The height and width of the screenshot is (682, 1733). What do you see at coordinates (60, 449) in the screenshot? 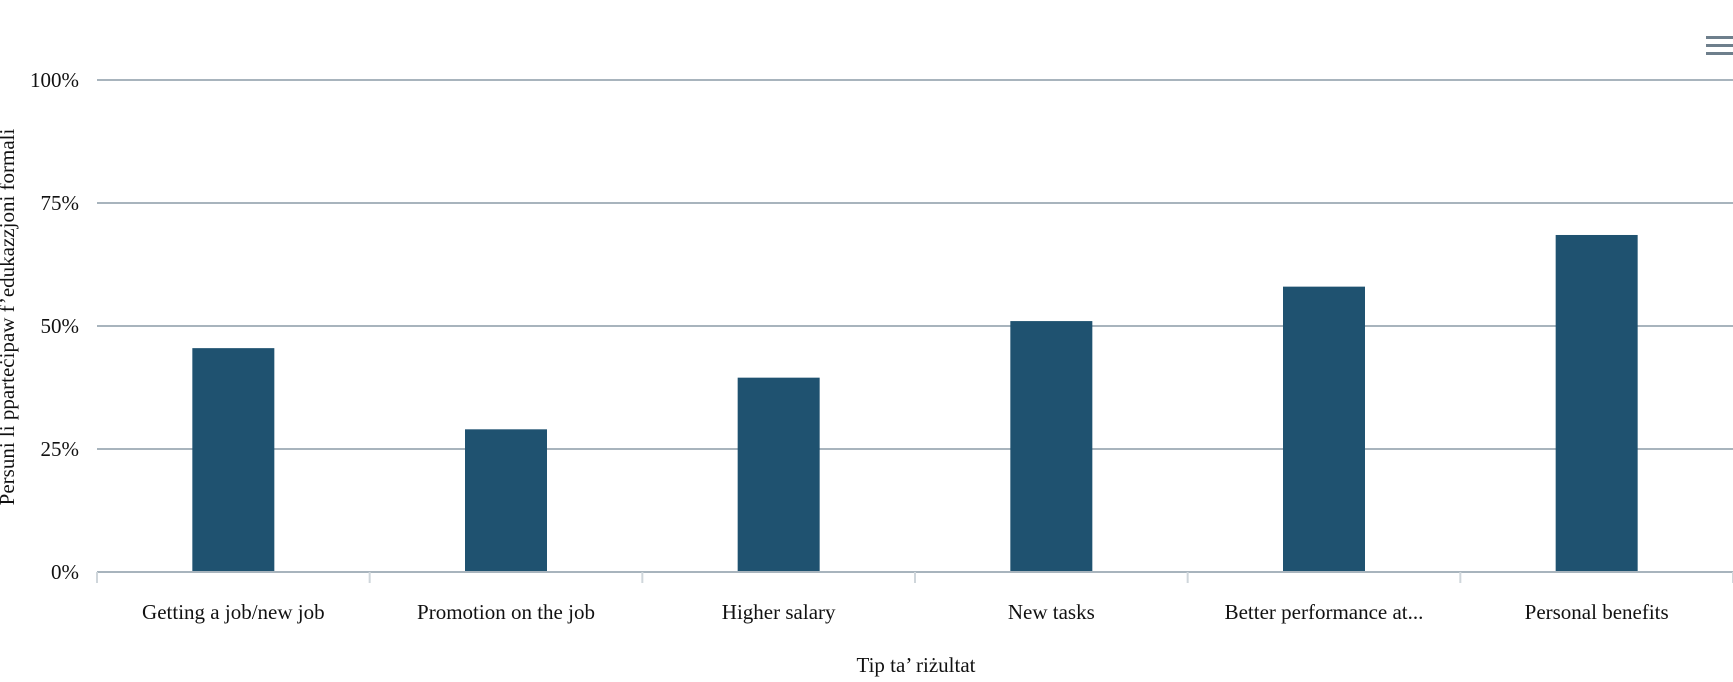
I see `y-tick-label: 25%` at bounding box center [60, 449].